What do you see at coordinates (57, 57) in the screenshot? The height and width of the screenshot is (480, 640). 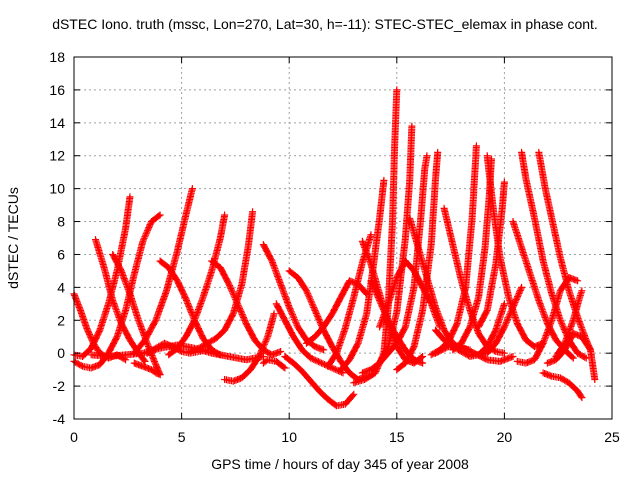 I see `y-tick-label: 18` at bounding box center [57, 57].